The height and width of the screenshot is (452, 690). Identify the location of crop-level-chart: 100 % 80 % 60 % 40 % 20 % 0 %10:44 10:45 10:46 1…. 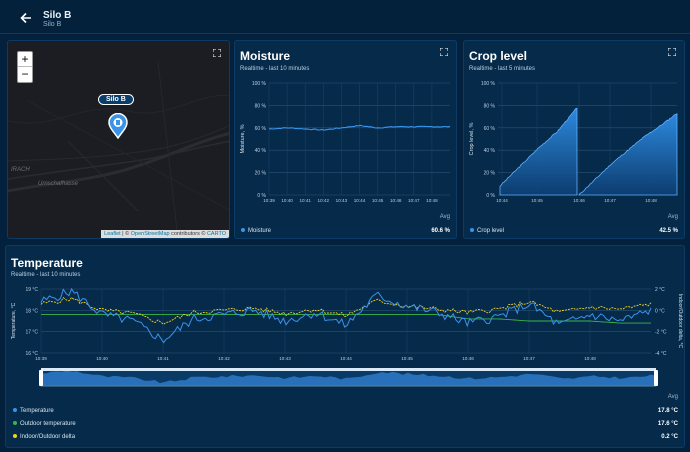
(574, 155).